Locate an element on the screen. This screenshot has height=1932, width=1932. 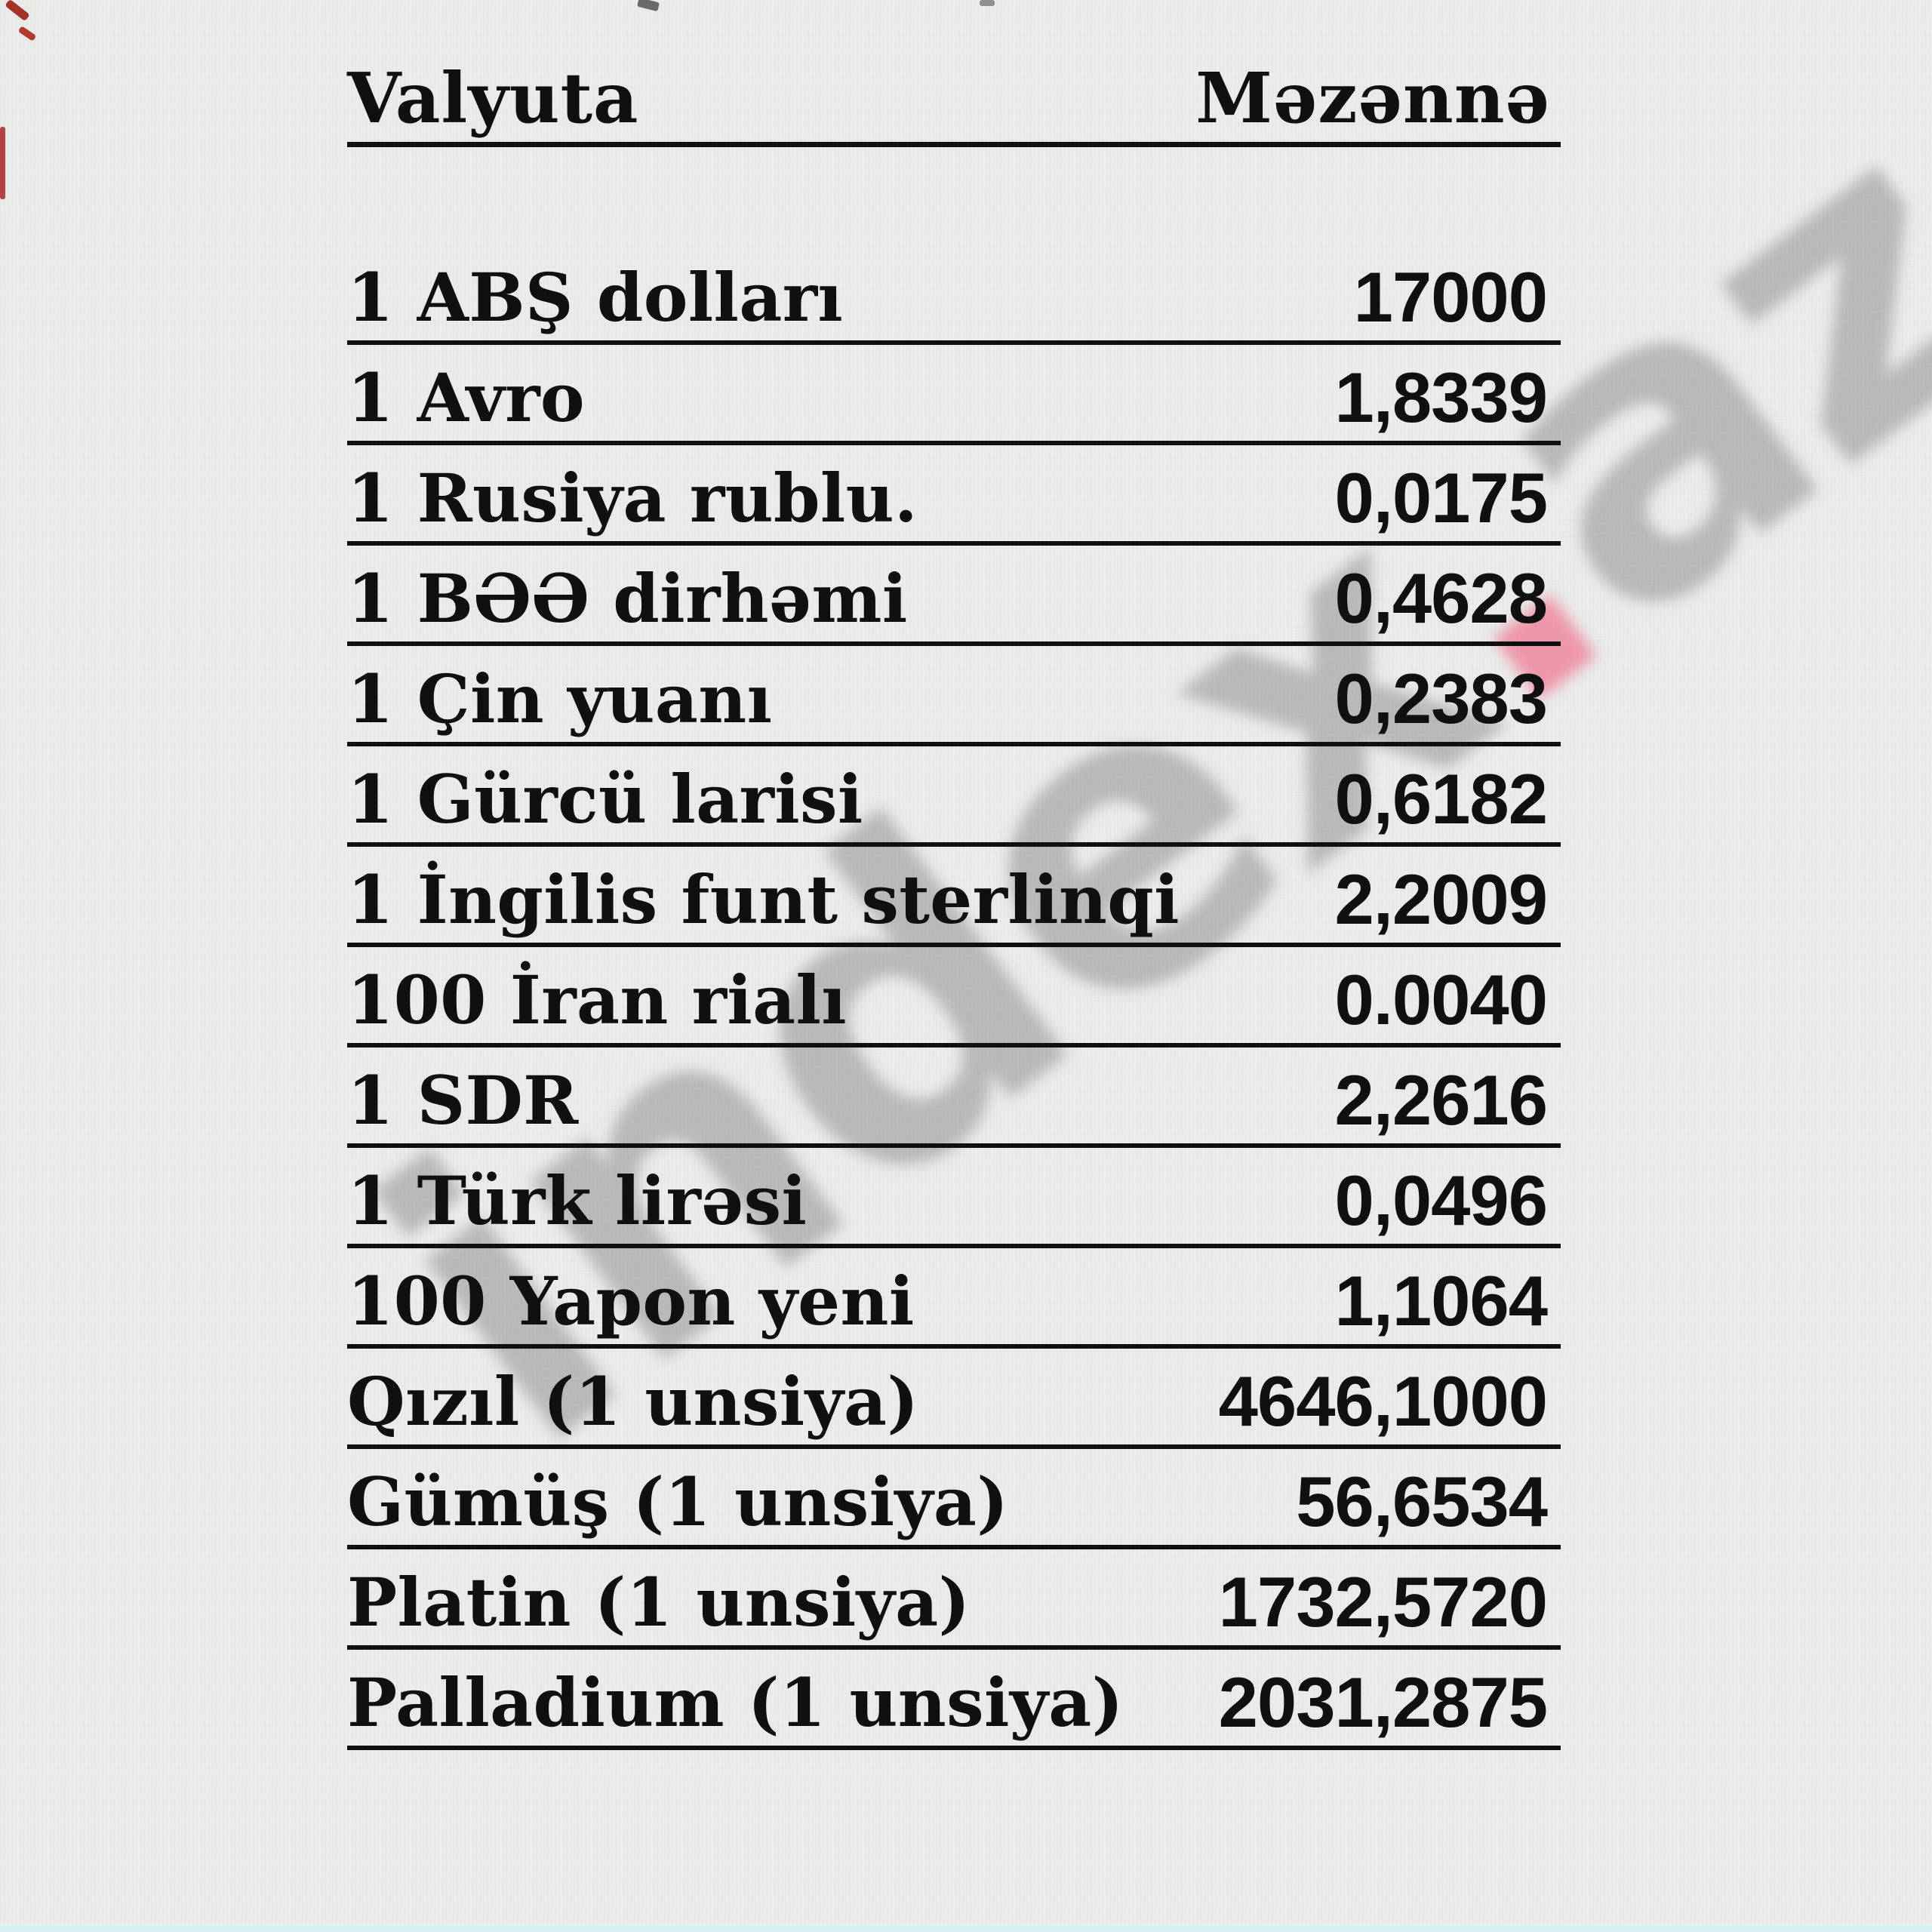
table-header-row: Valyuta Məzənnə is located at coordinates (954, 102).